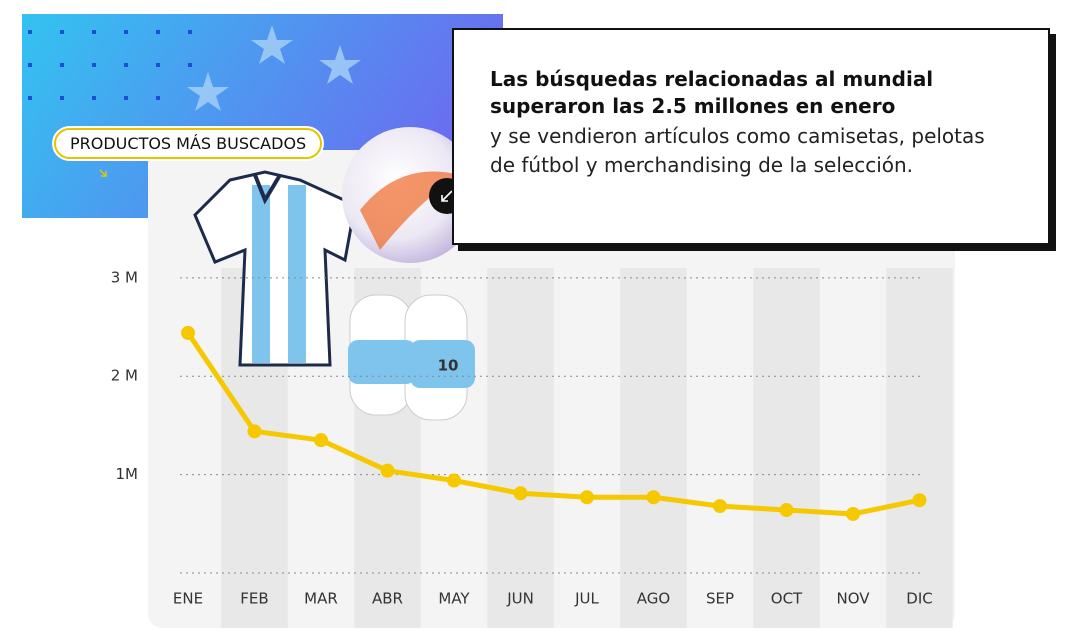 This screenshot has width=1080, height=642. Describe the element at coordinates (919, 599) in the screenshot. I see `x-tick-label: DIC` at that location.